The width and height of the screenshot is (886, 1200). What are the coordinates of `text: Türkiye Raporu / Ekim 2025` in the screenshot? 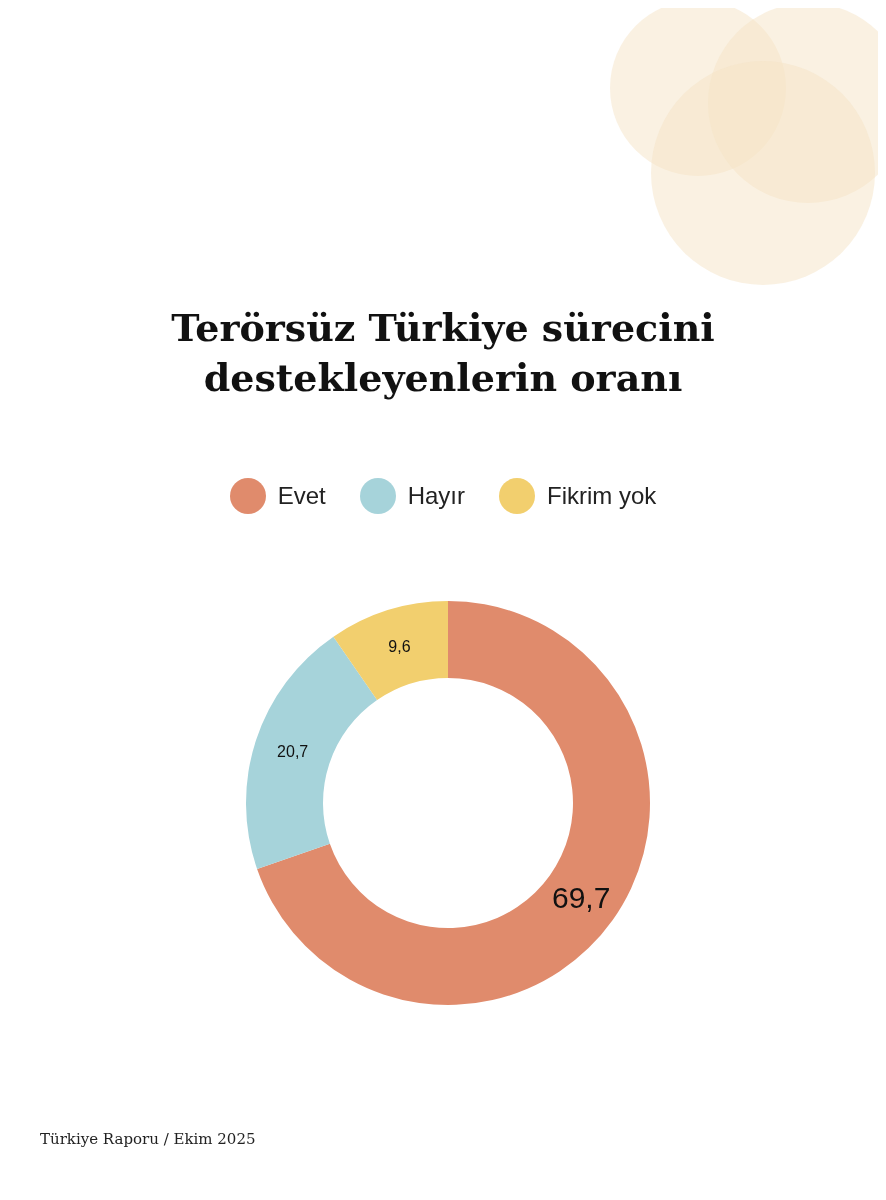 It's located at (148, 1139).